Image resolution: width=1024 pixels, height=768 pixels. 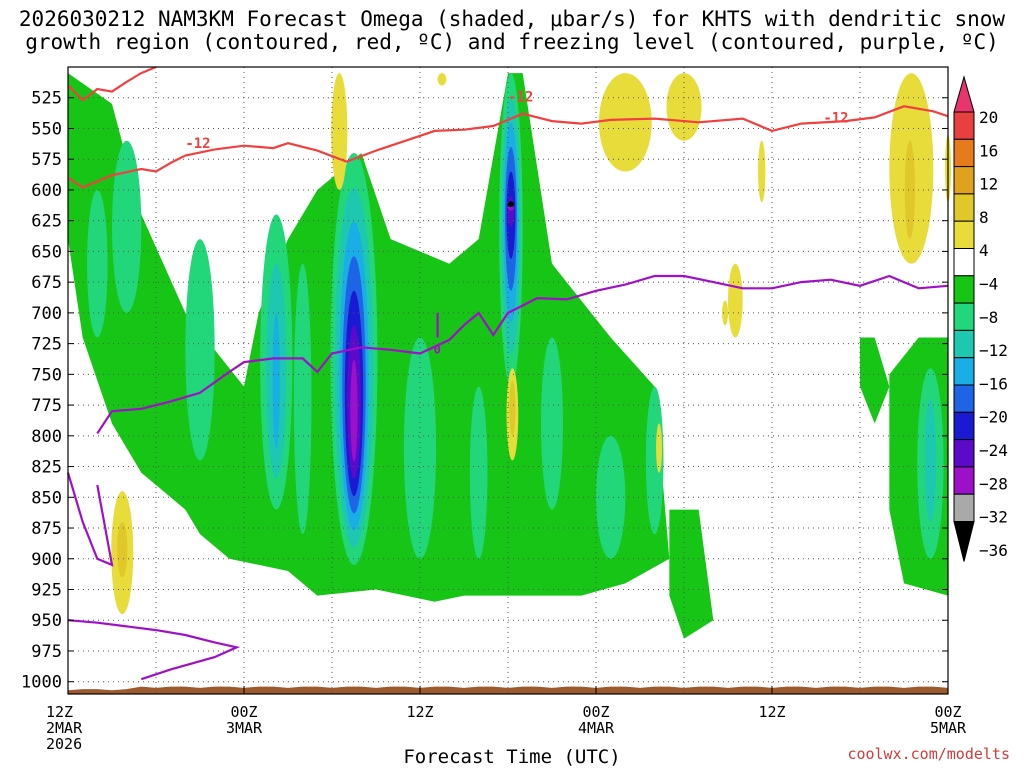 I want to click on colorbar-label-13: −32, so click(x=993, y=517).